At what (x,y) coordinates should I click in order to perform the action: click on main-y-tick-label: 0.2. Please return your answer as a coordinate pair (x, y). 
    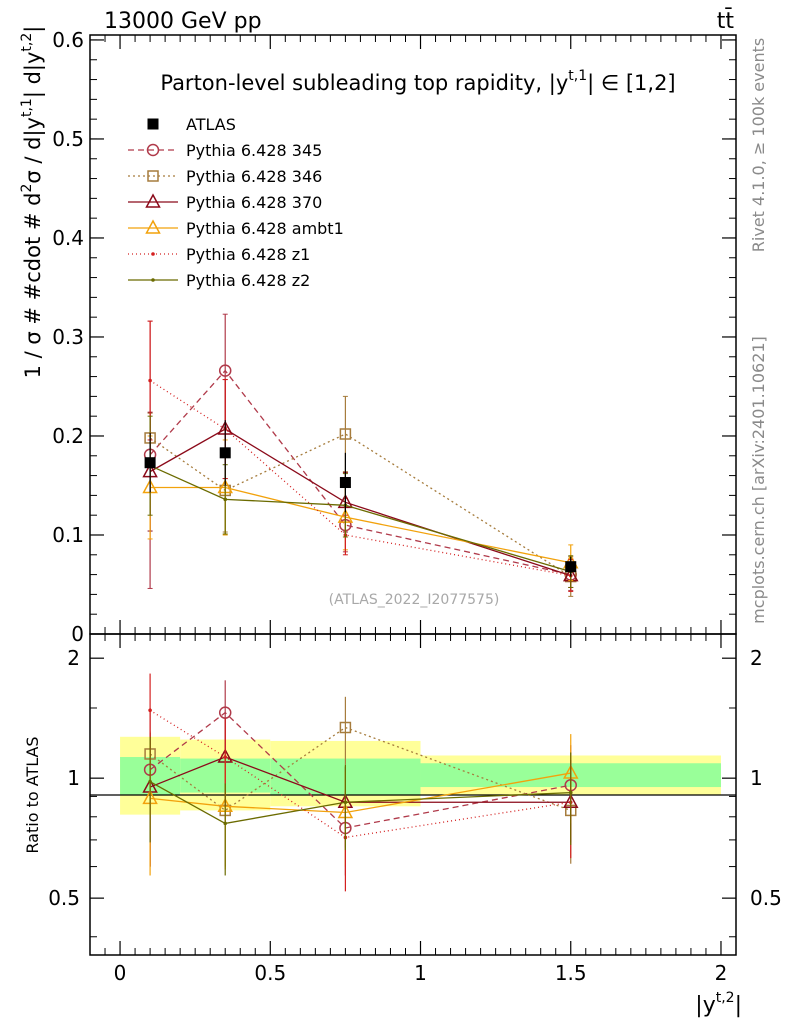
    Looking at the image, I should click on (68, 436).